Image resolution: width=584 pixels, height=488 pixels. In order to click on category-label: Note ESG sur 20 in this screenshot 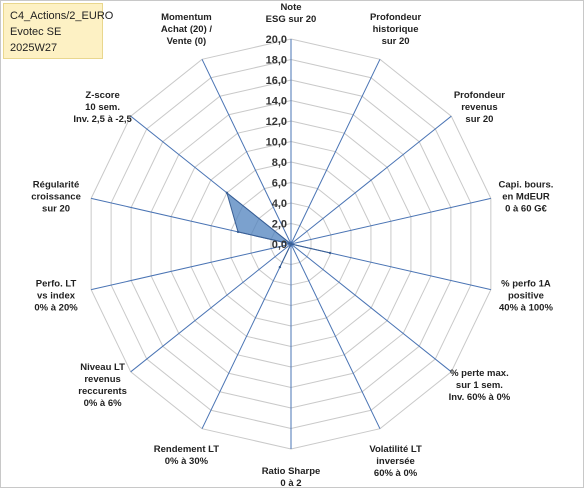, I will do `click(291, 13)`.